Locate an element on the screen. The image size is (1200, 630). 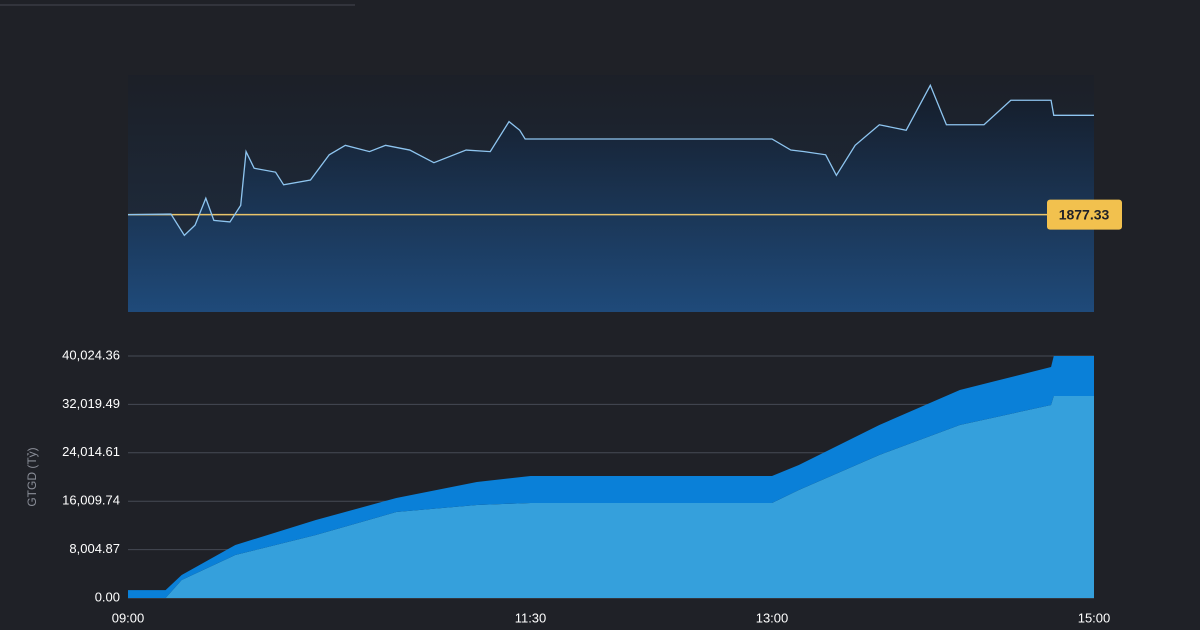
y-tick-label: 8,004.87 is located at coordinates (94, 548).